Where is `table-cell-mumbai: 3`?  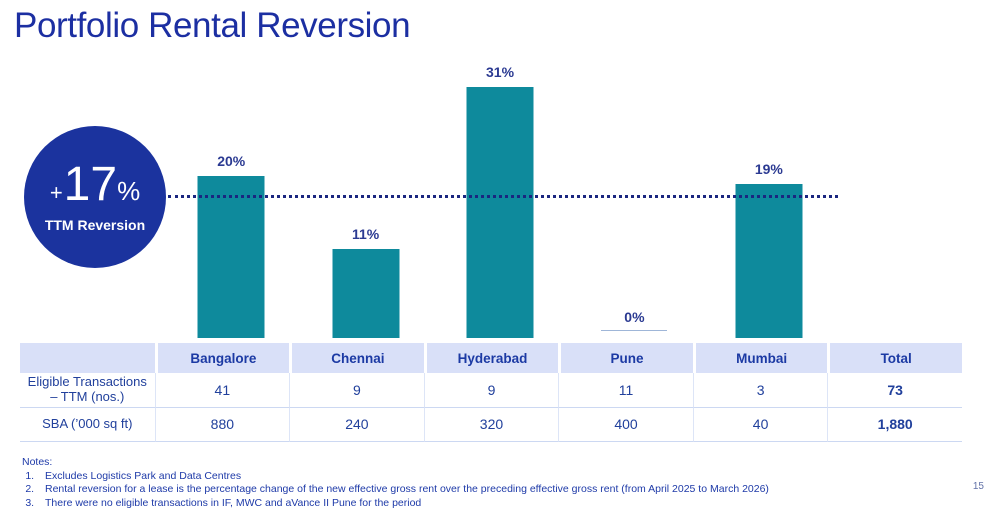
table-cell-mumbai: 3 is located at coordinates (760, 390).